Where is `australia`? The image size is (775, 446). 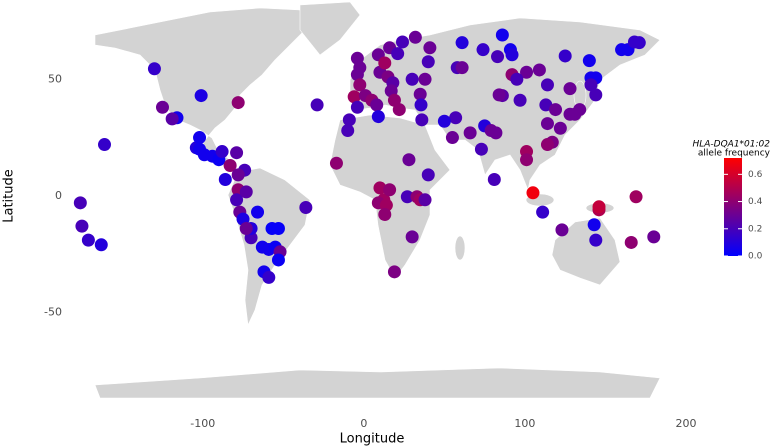 australia is located at coordinates (586, 251).